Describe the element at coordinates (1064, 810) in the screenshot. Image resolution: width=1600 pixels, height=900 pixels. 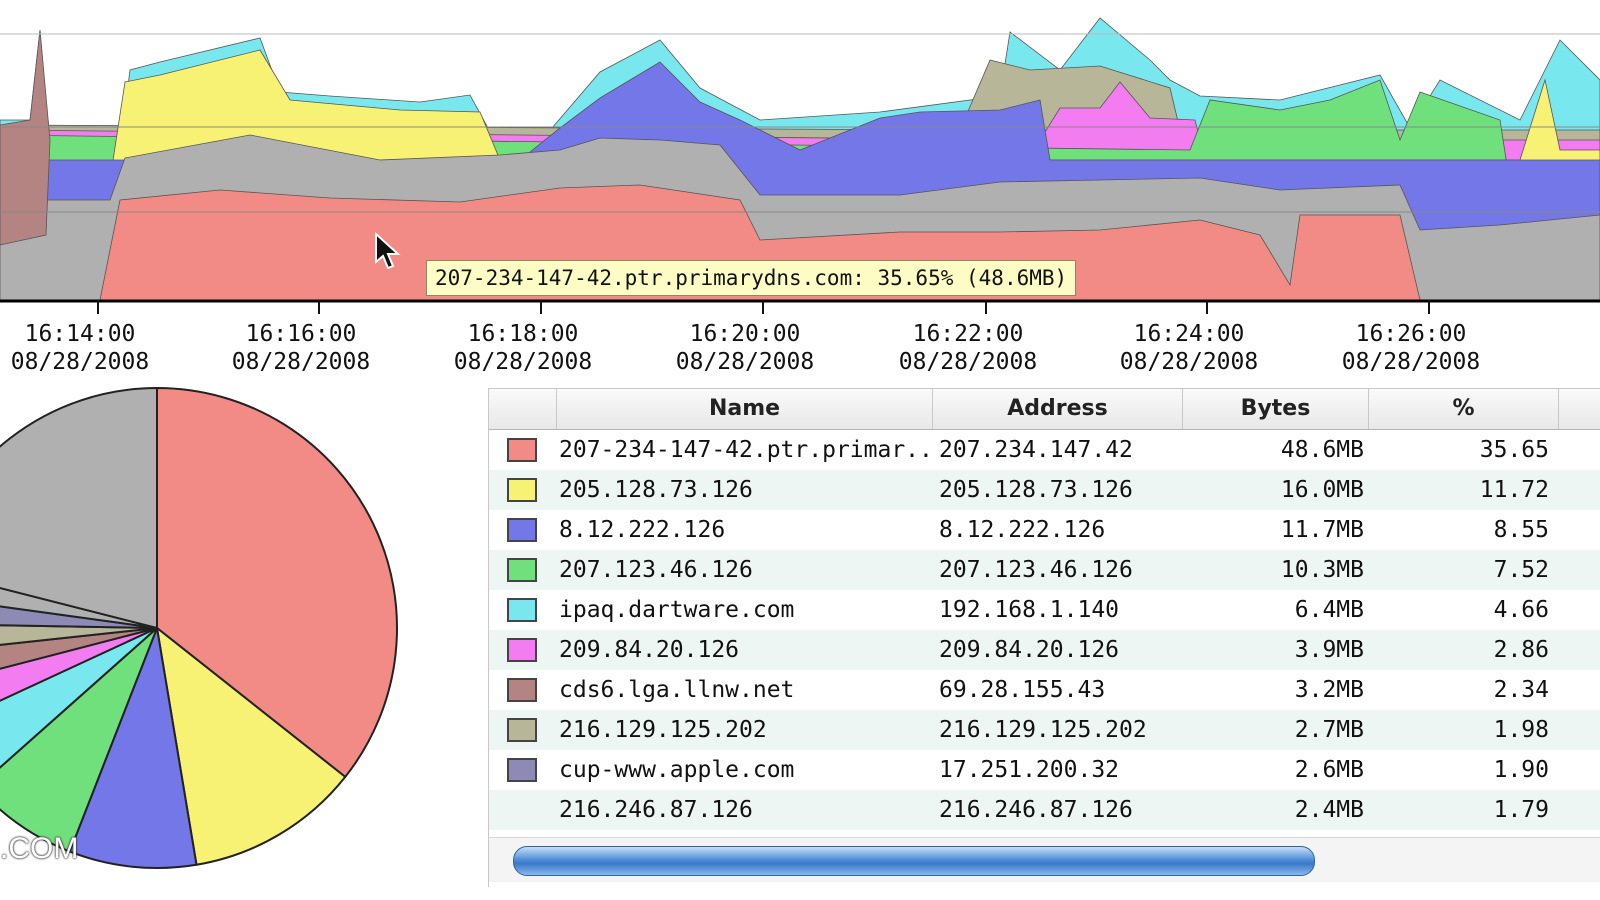
I see `address-cell: 216.246.87.126` at that location.